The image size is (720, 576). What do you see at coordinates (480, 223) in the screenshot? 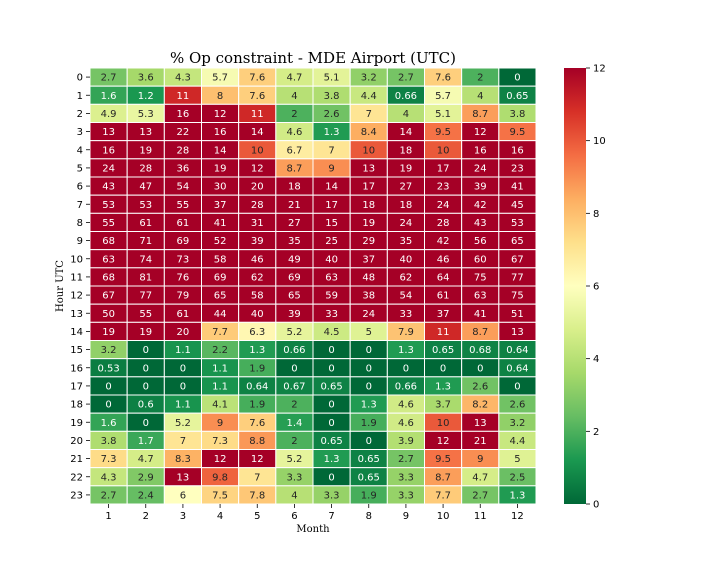
I see `cell-value-label: 43` at bounding box center [480, 223].